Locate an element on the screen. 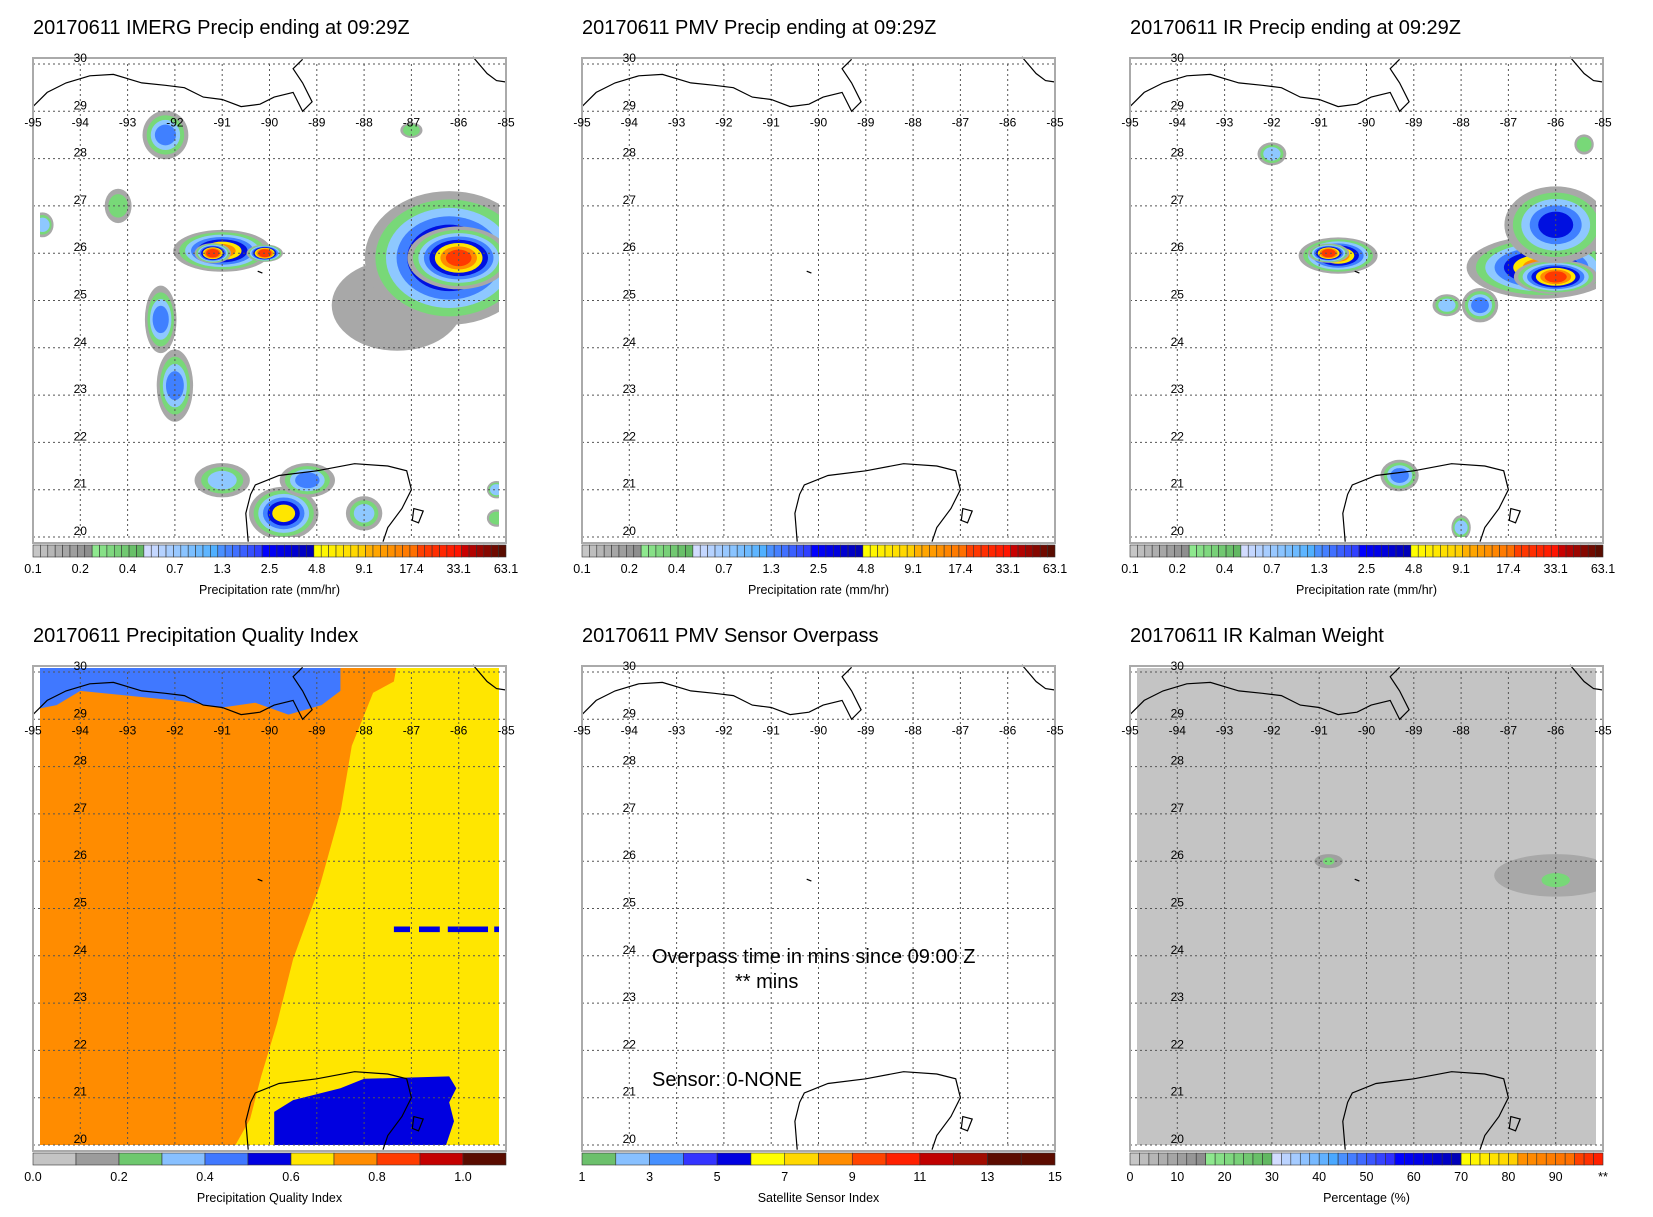 The height and width of the screenshot is (1217, 1653). kalman-cell is located at coordinates (1555, 880).